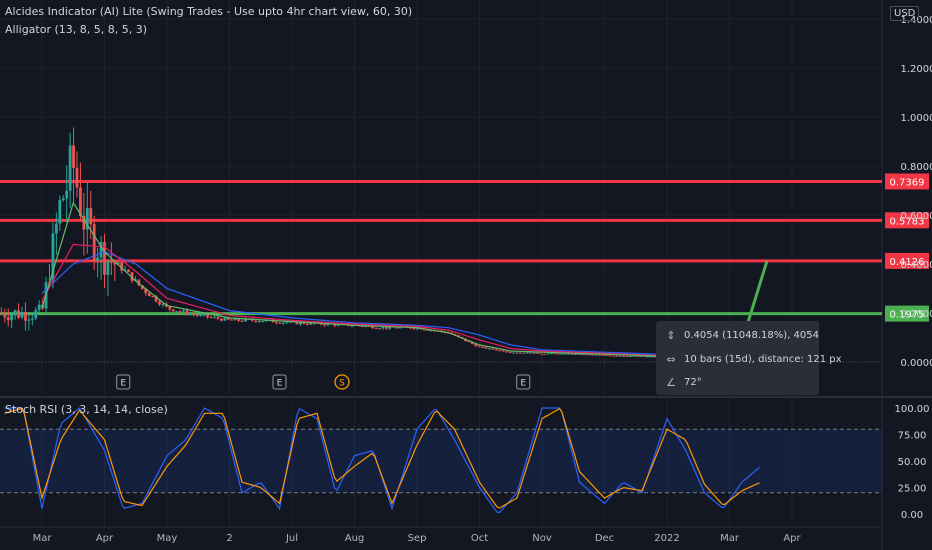 Image resolution: width=932 pixels, height=550 pixels. I want to click on alligator-legend: Alligator (13, 8, 5, 8, 5, 3), so click(76, 29).